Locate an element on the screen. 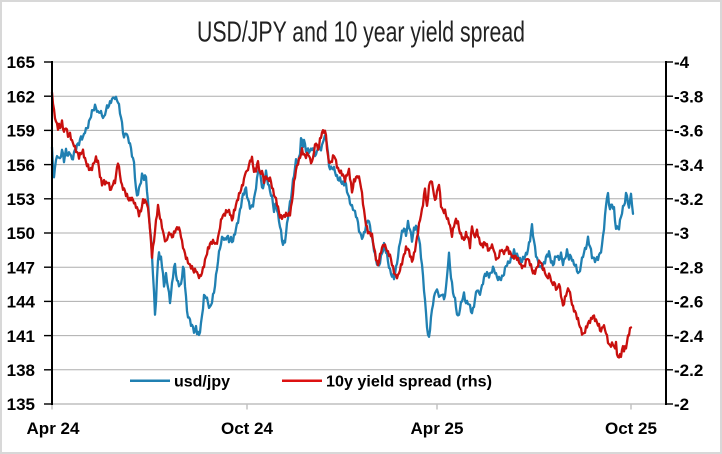 This screenshot has height=454, width=722. svg-text: -3.6 is located at coordinates (688, 131).